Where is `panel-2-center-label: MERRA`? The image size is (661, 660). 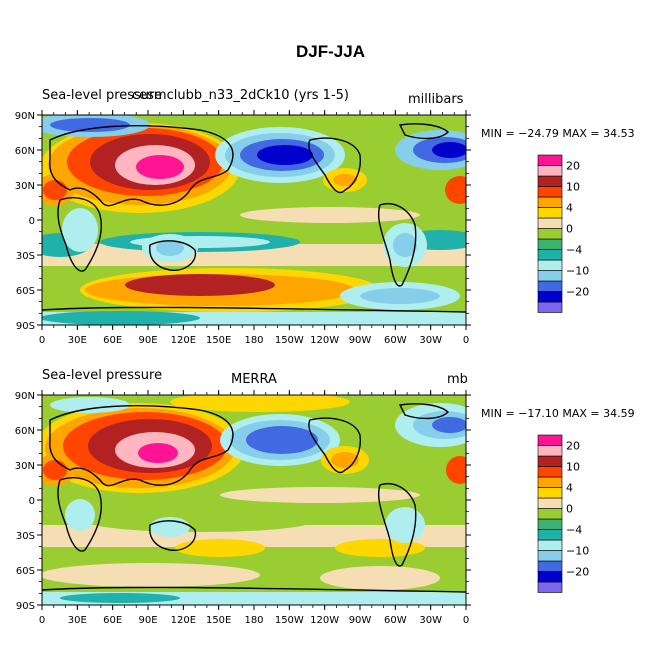 panel-2-center-label: MERRA is located at coordinates (254, 379).